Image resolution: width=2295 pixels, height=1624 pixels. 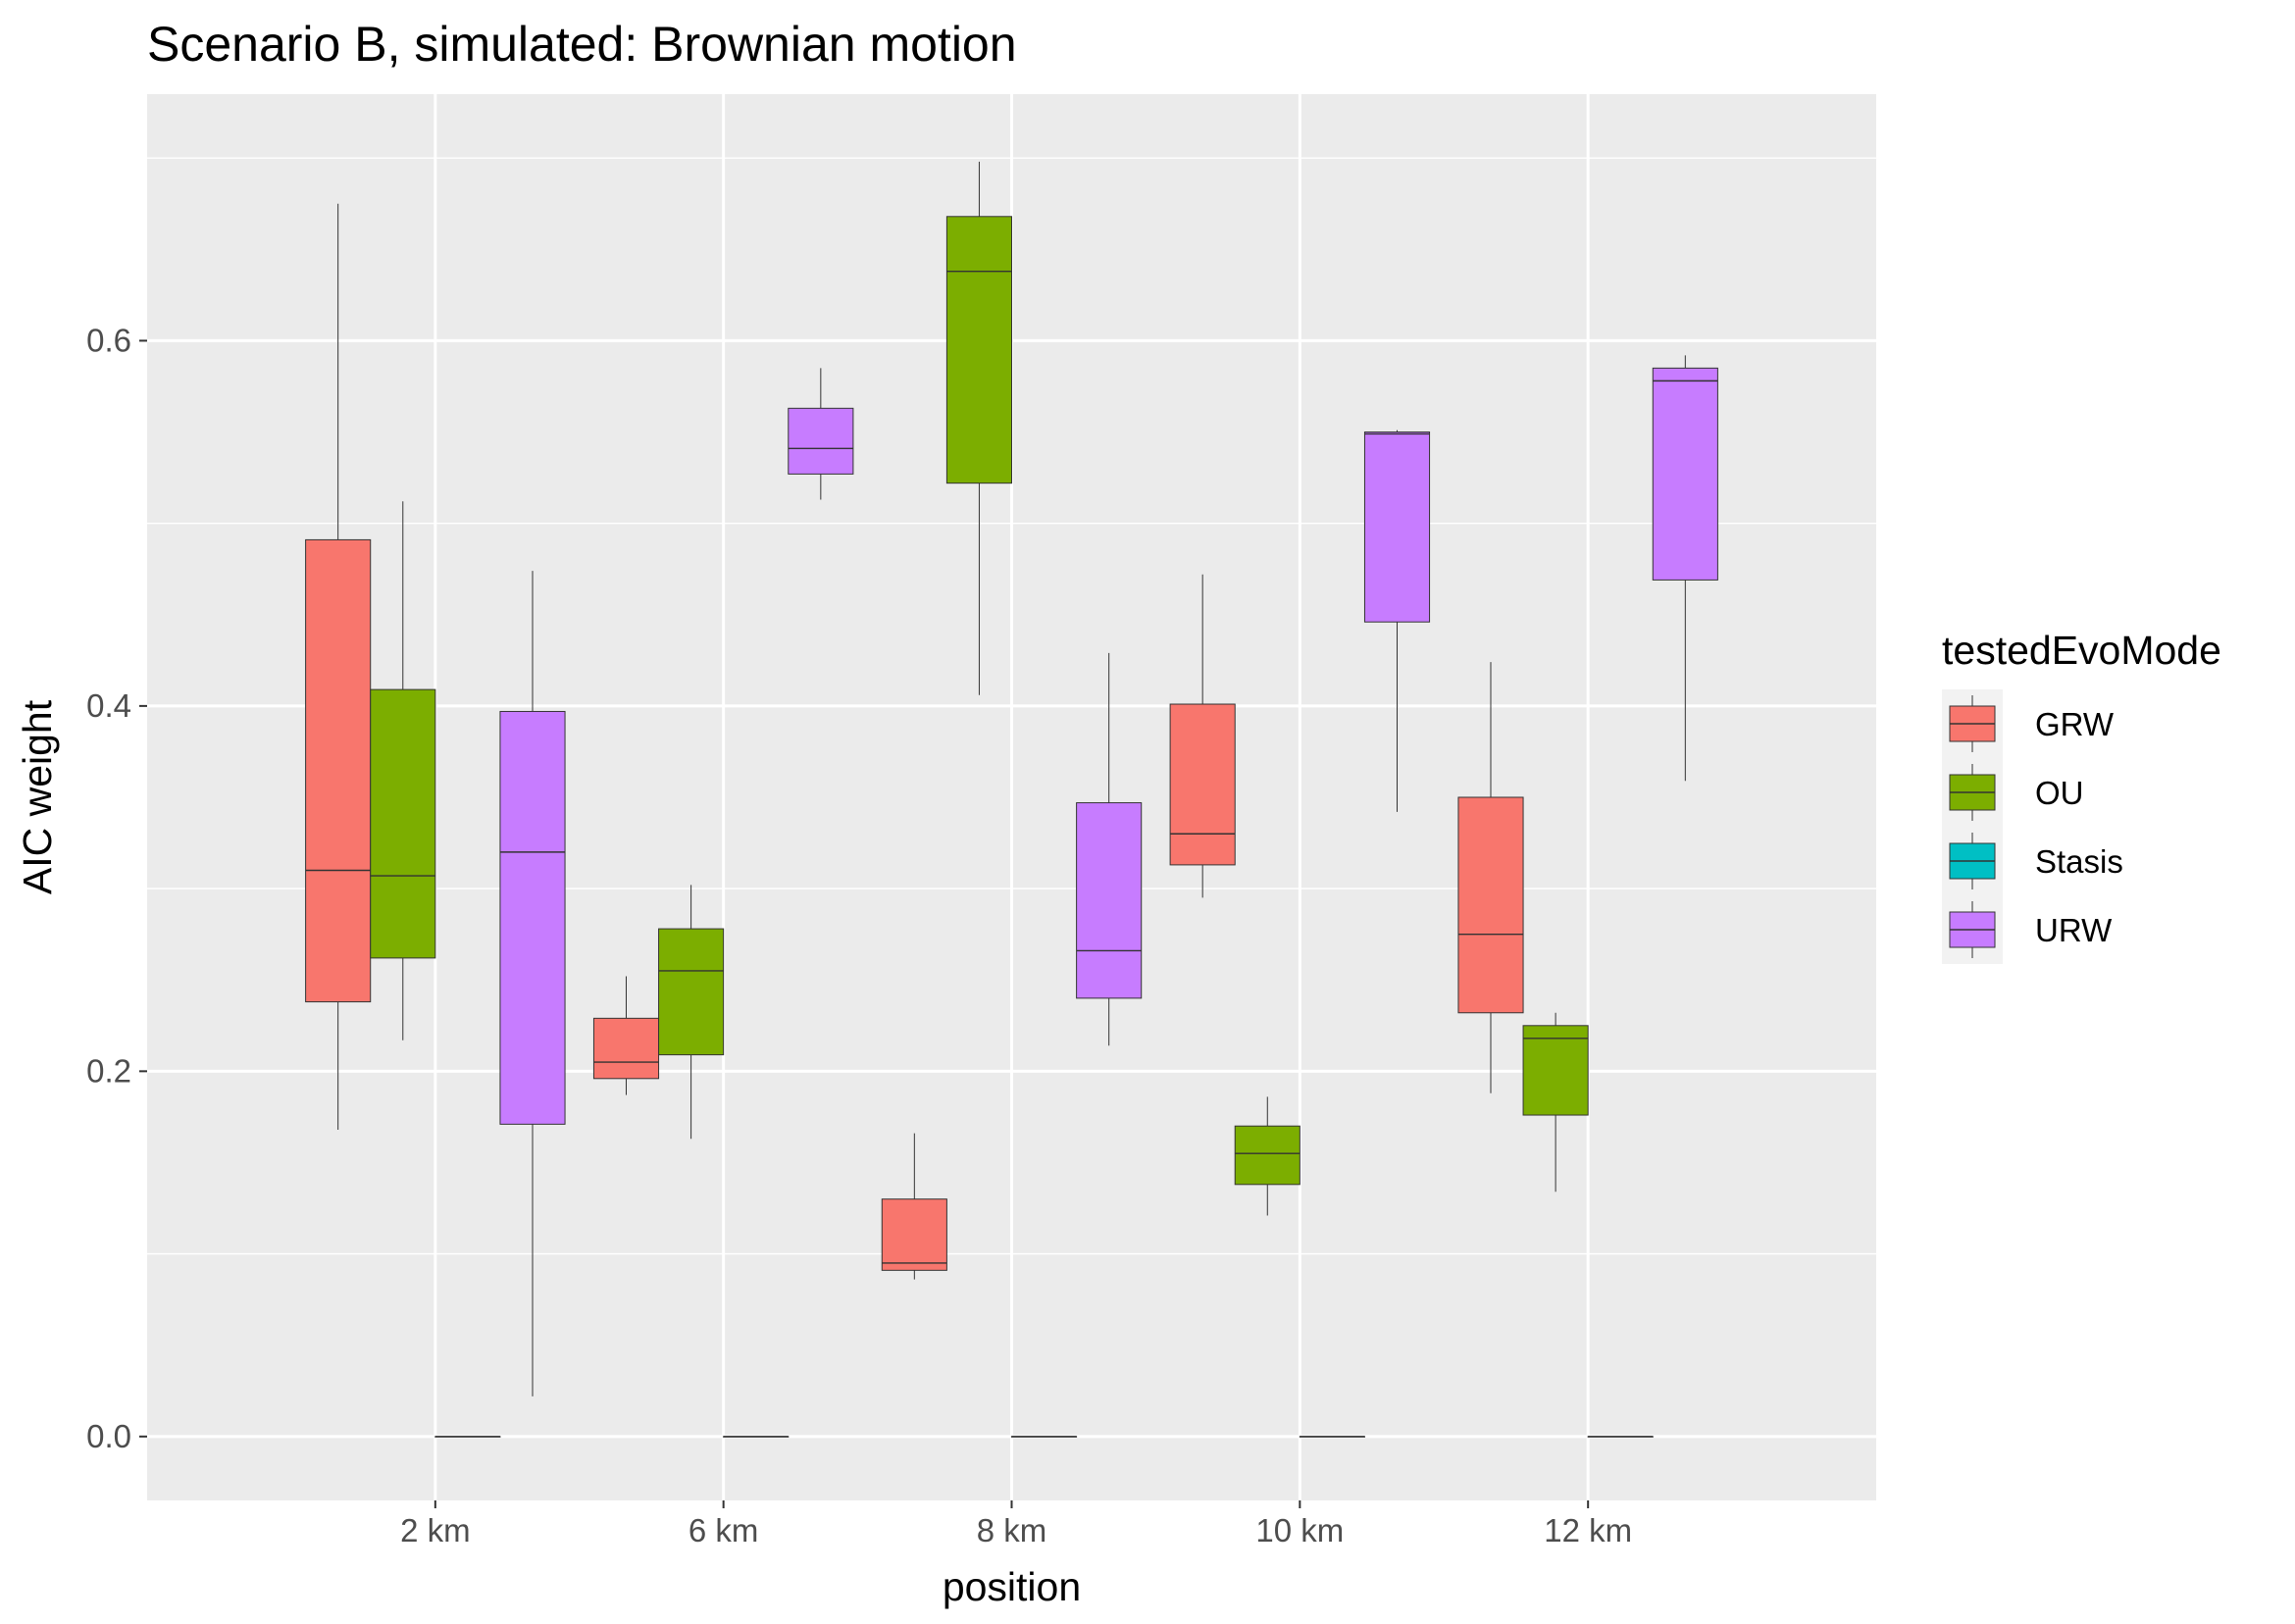 I want to click on x-axis-title: position, so click(x=1012, y=1586).